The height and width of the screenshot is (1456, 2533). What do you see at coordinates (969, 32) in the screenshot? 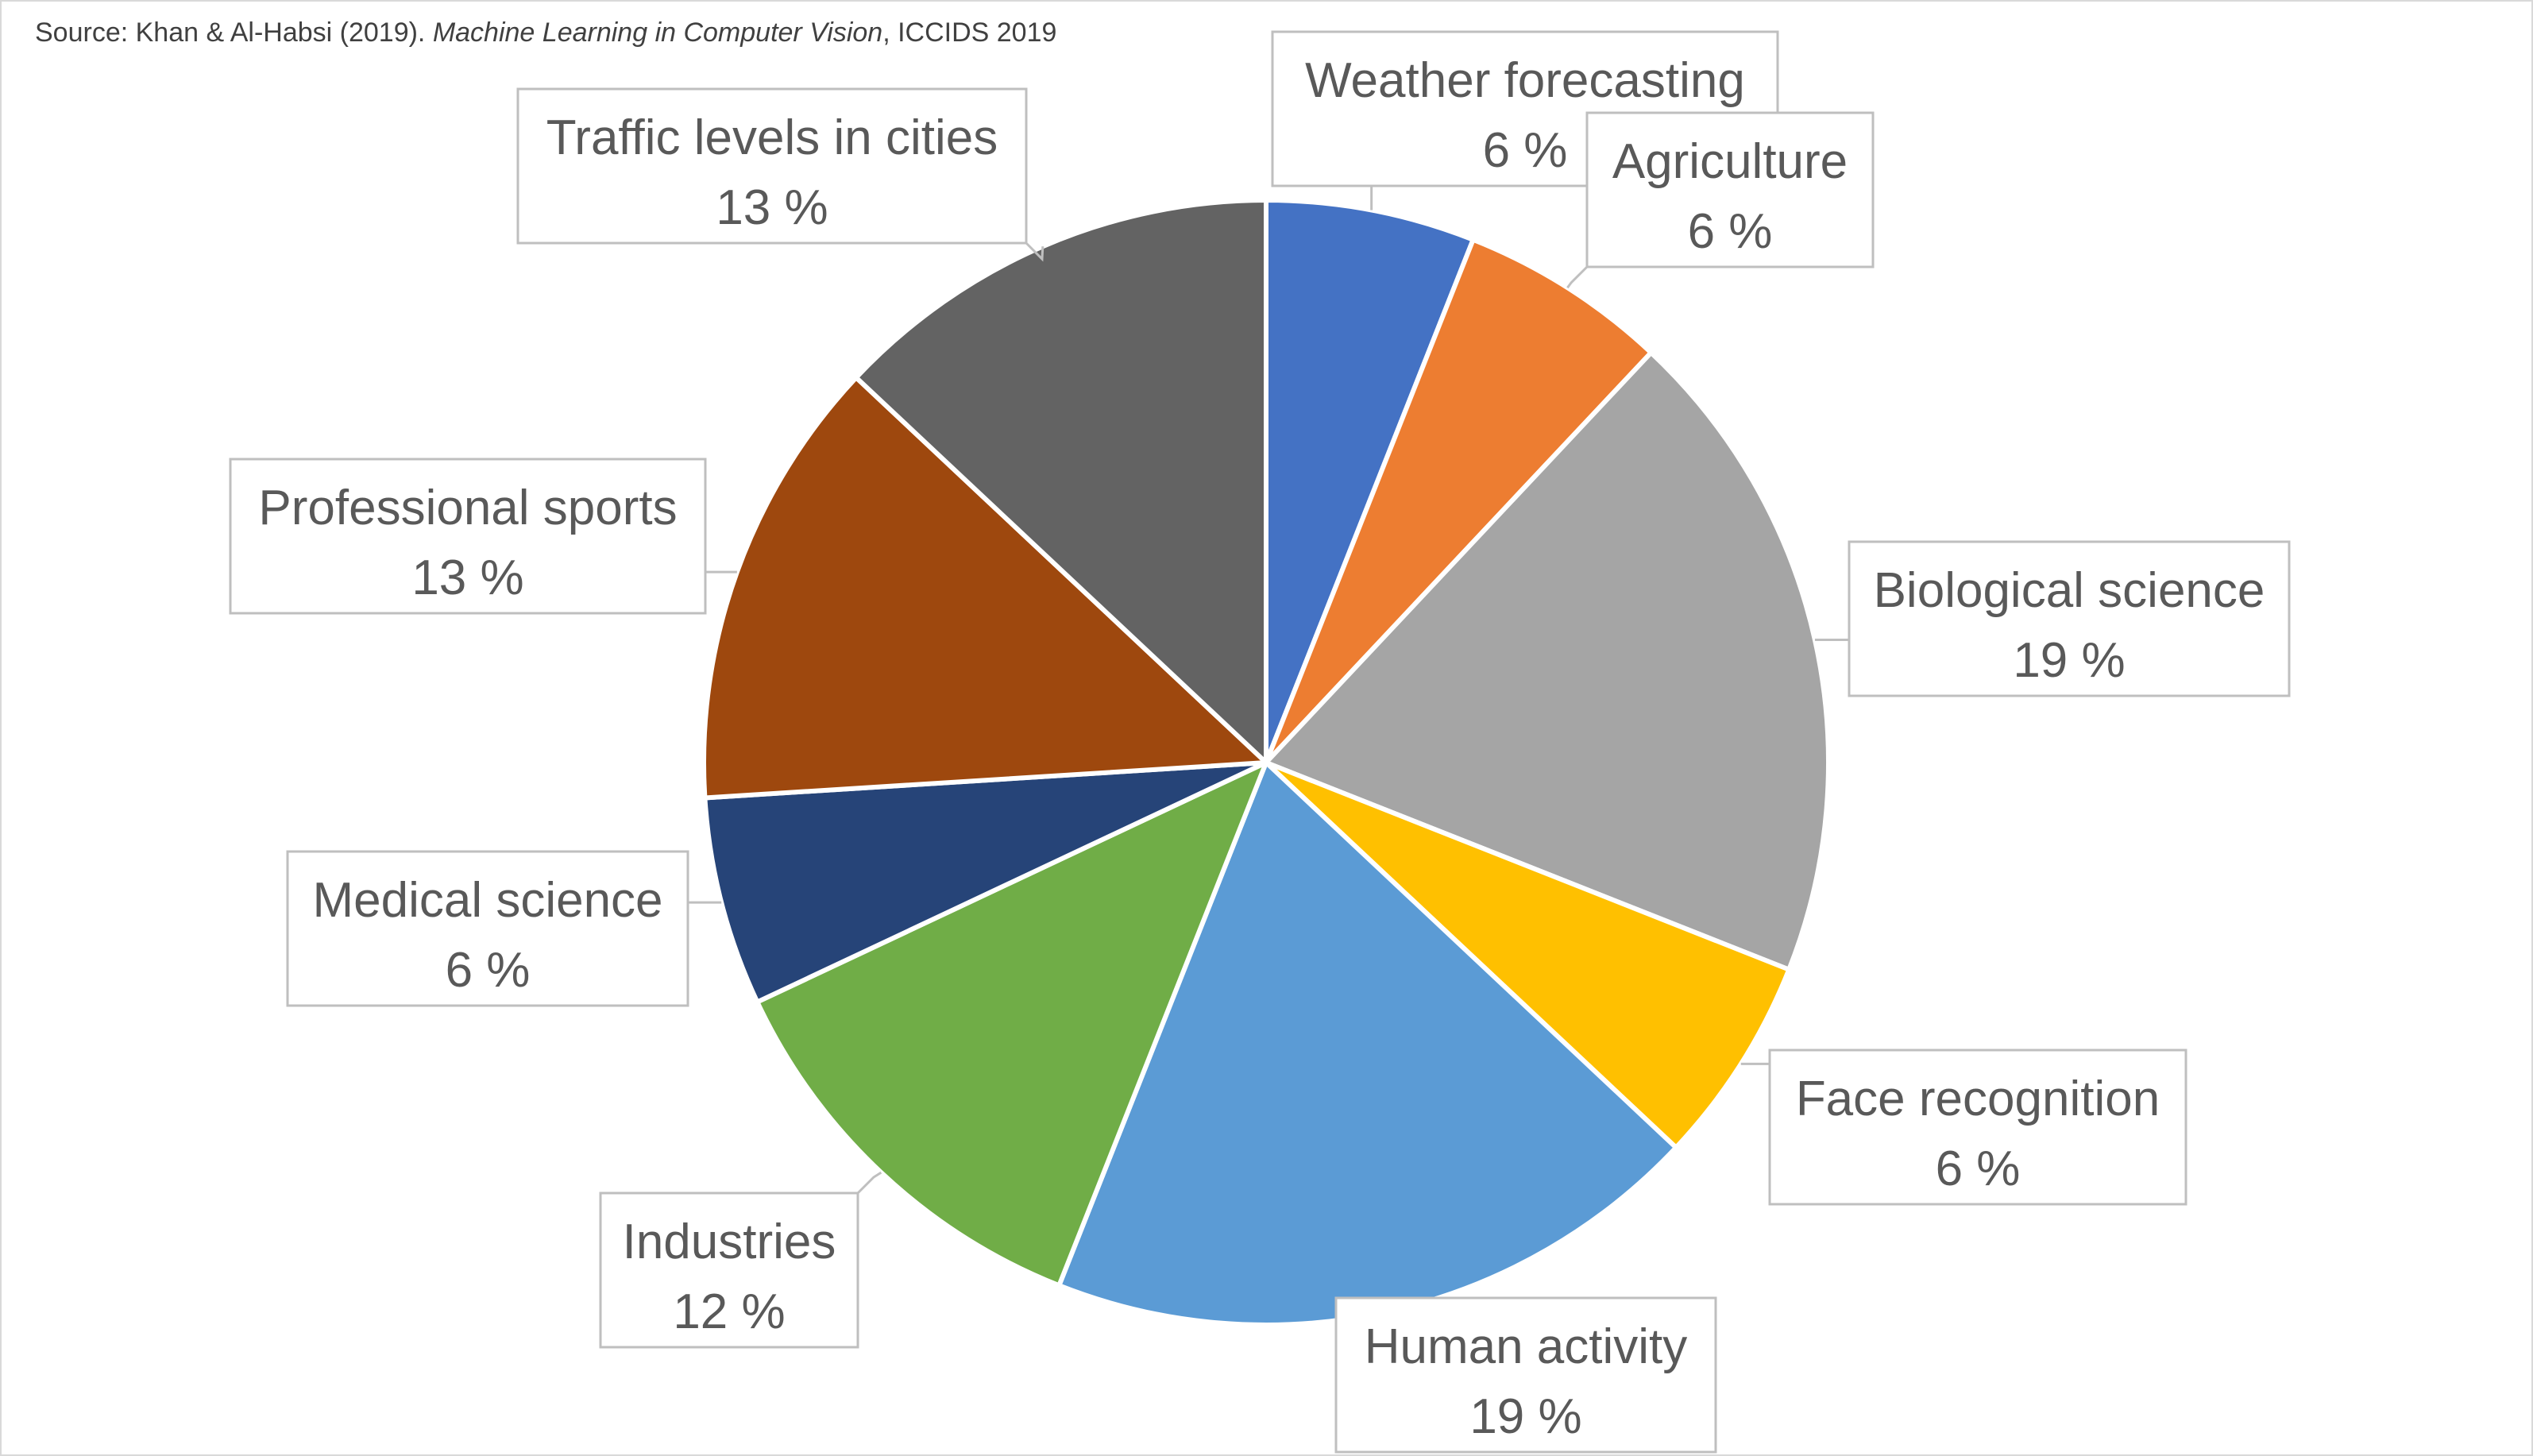
I see `source-suffix: , ICCIDS 2019` at bounding box center [969, 32].